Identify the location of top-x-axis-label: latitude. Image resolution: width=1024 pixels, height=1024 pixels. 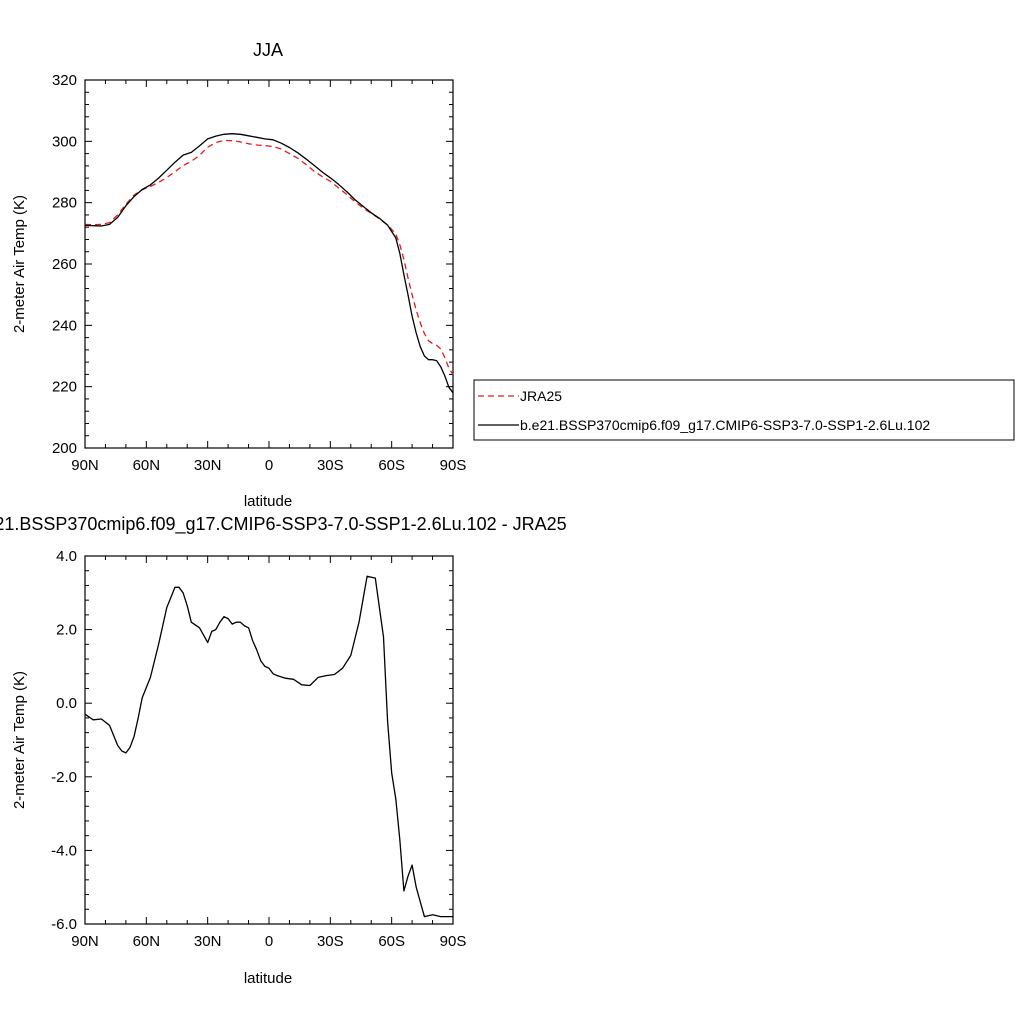
(268, 501).